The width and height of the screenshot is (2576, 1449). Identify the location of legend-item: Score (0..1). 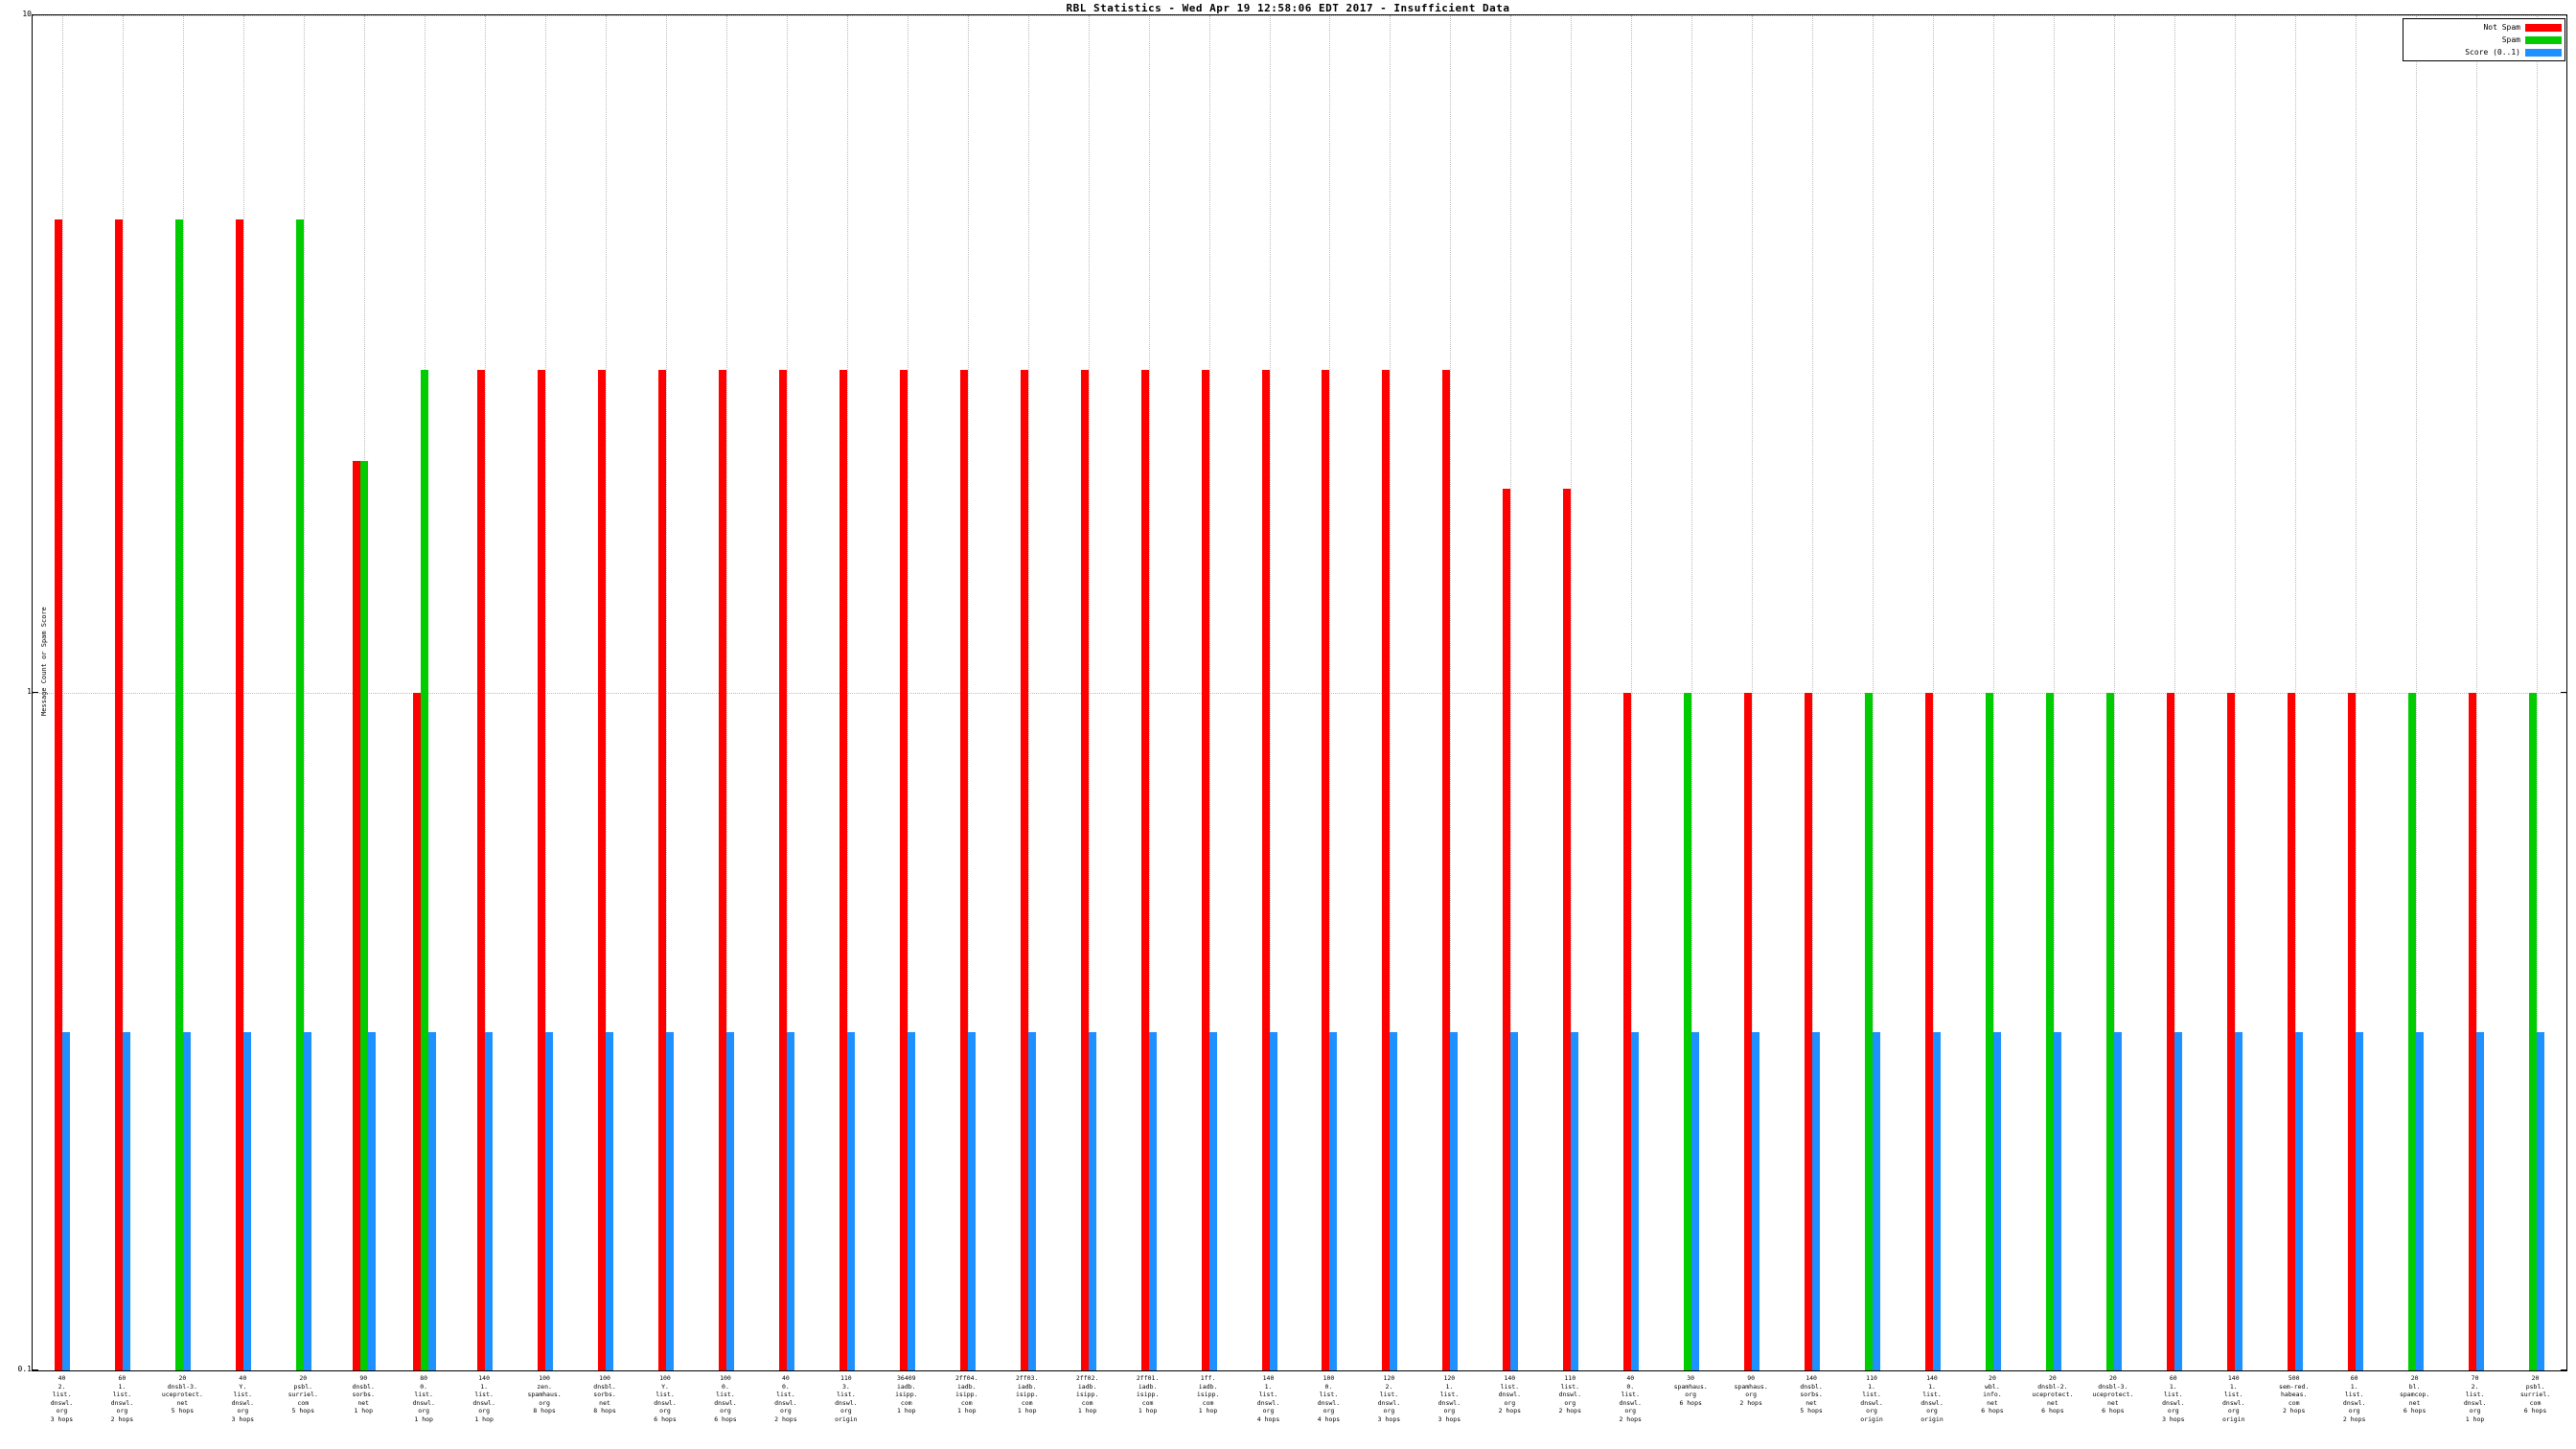
(2484, 52).